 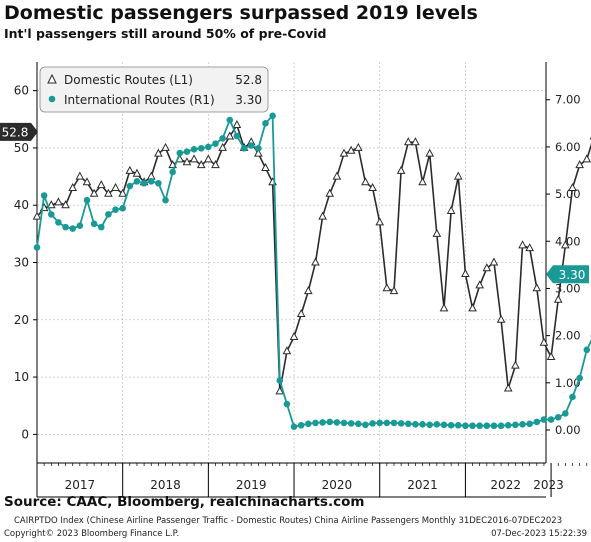 I want to click on right-tick-label: 5.00, so click(x=568, y=194).